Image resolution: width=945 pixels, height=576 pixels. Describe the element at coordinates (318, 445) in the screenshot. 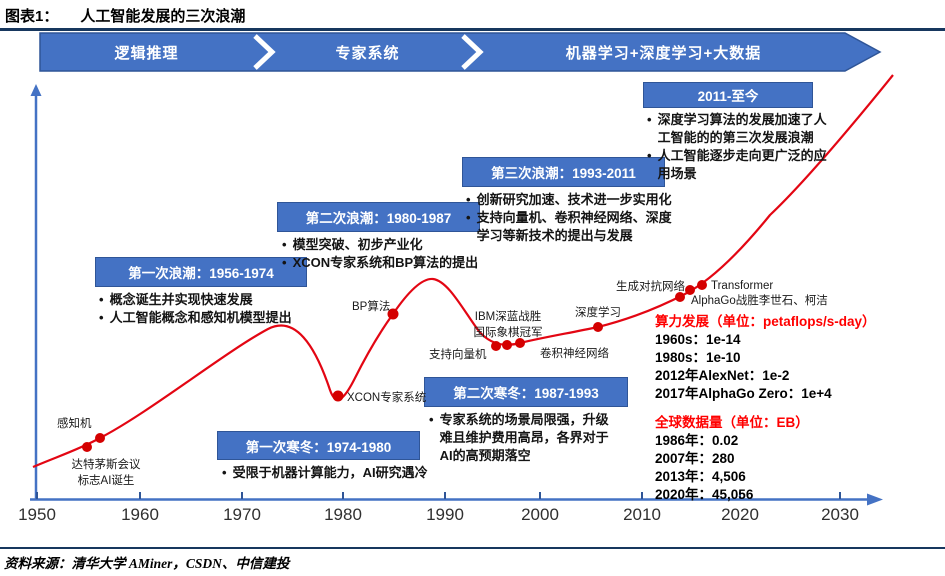

I see `winter1-title-box: 第一次寒冬：1974-1980` at that location.